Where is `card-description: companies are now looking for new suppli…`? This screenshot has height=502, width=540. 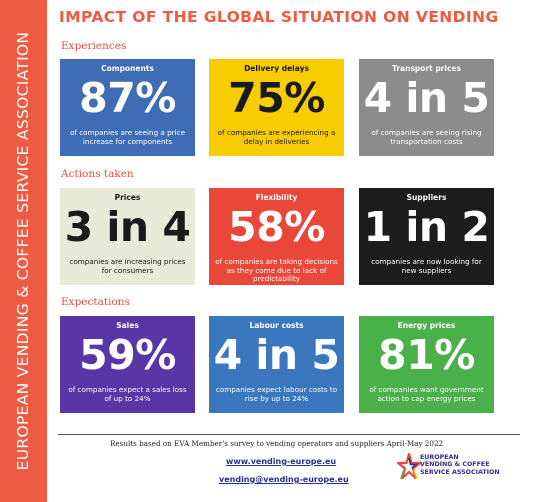
card-description: companies are now looking for new suppli… is located at coordinates (426, 266).